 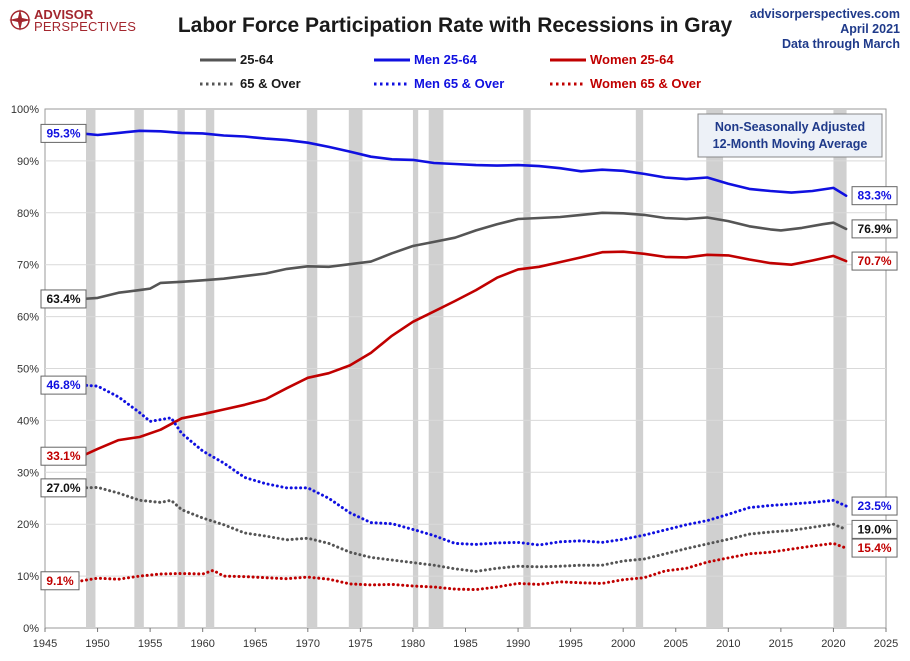 What do you see at coordinates (28, 266) in the screenshot?
I see `y-tick-label: 70%` at bounding box center [28, 266].